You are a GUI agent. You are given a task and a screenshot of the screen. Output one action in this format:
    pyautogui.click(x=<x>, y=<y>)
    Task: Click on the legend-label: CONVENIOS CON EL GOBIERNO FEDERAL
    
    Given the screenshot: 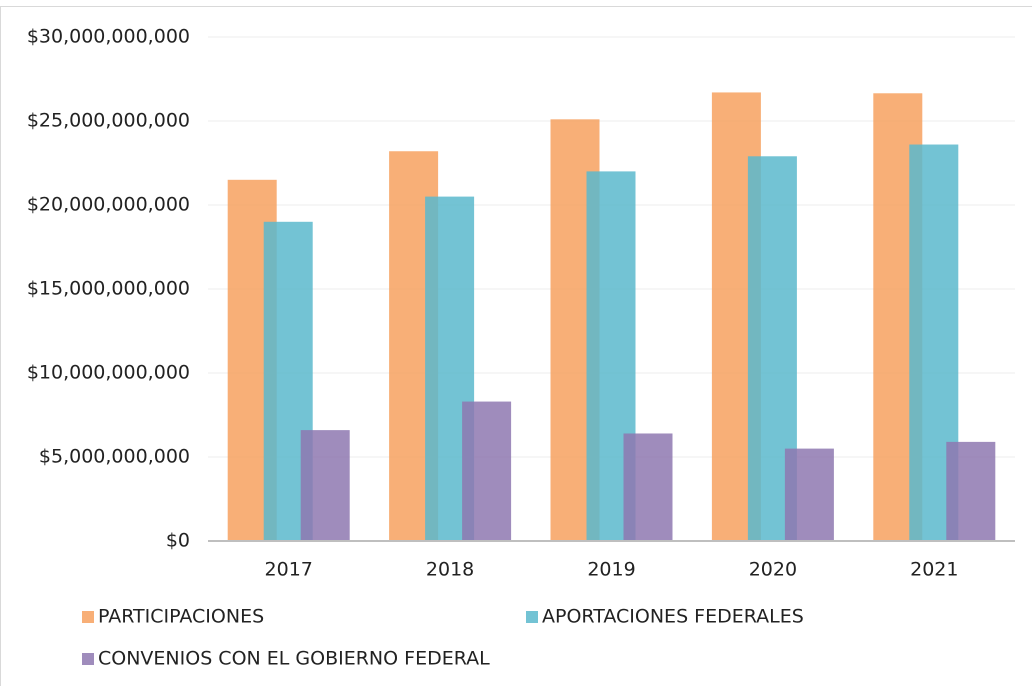 What is the action you would take?
    pyautogui.click(x=294, y=659)
    